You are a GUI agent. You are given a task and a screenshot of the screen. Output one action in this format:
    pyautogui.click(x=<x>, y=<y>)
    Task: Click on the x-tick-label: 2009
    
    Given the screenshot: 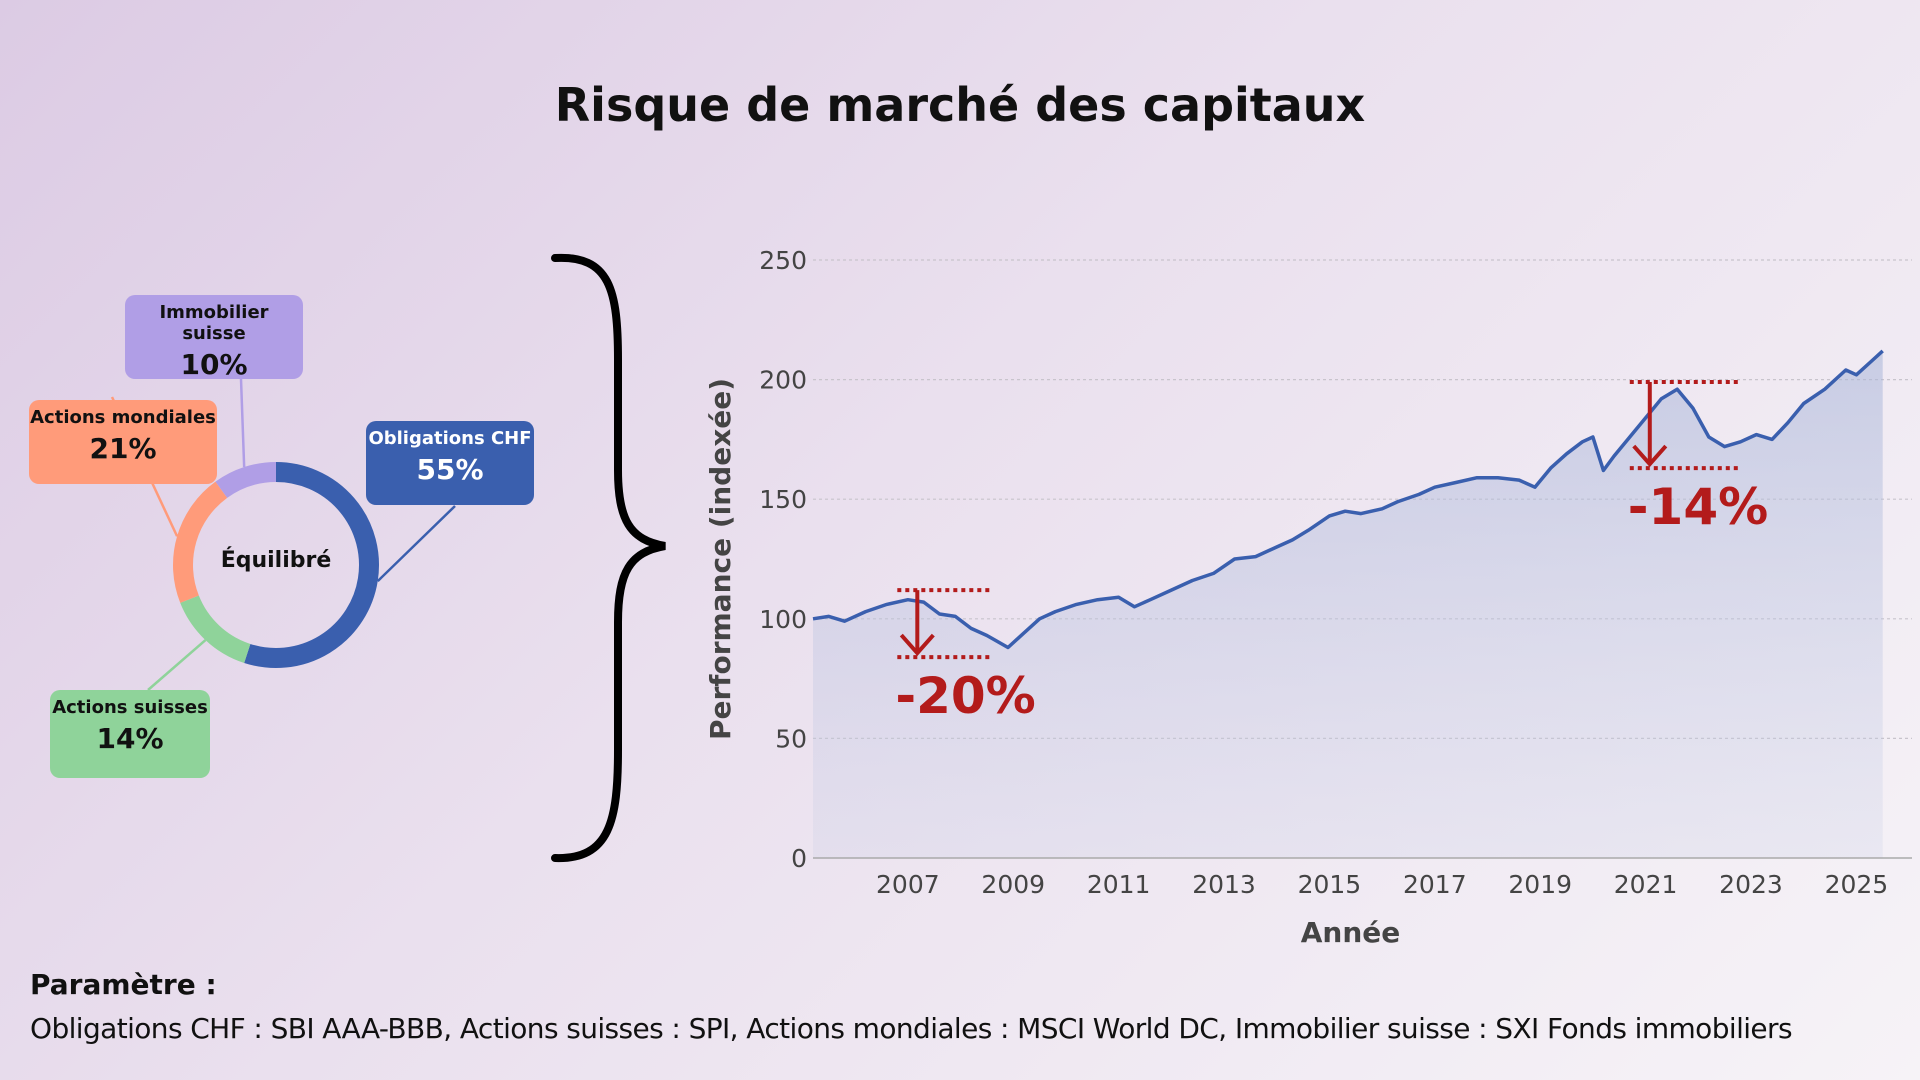 What is the action you would take?
    pyautogui.click(x=1013, y=884)
    